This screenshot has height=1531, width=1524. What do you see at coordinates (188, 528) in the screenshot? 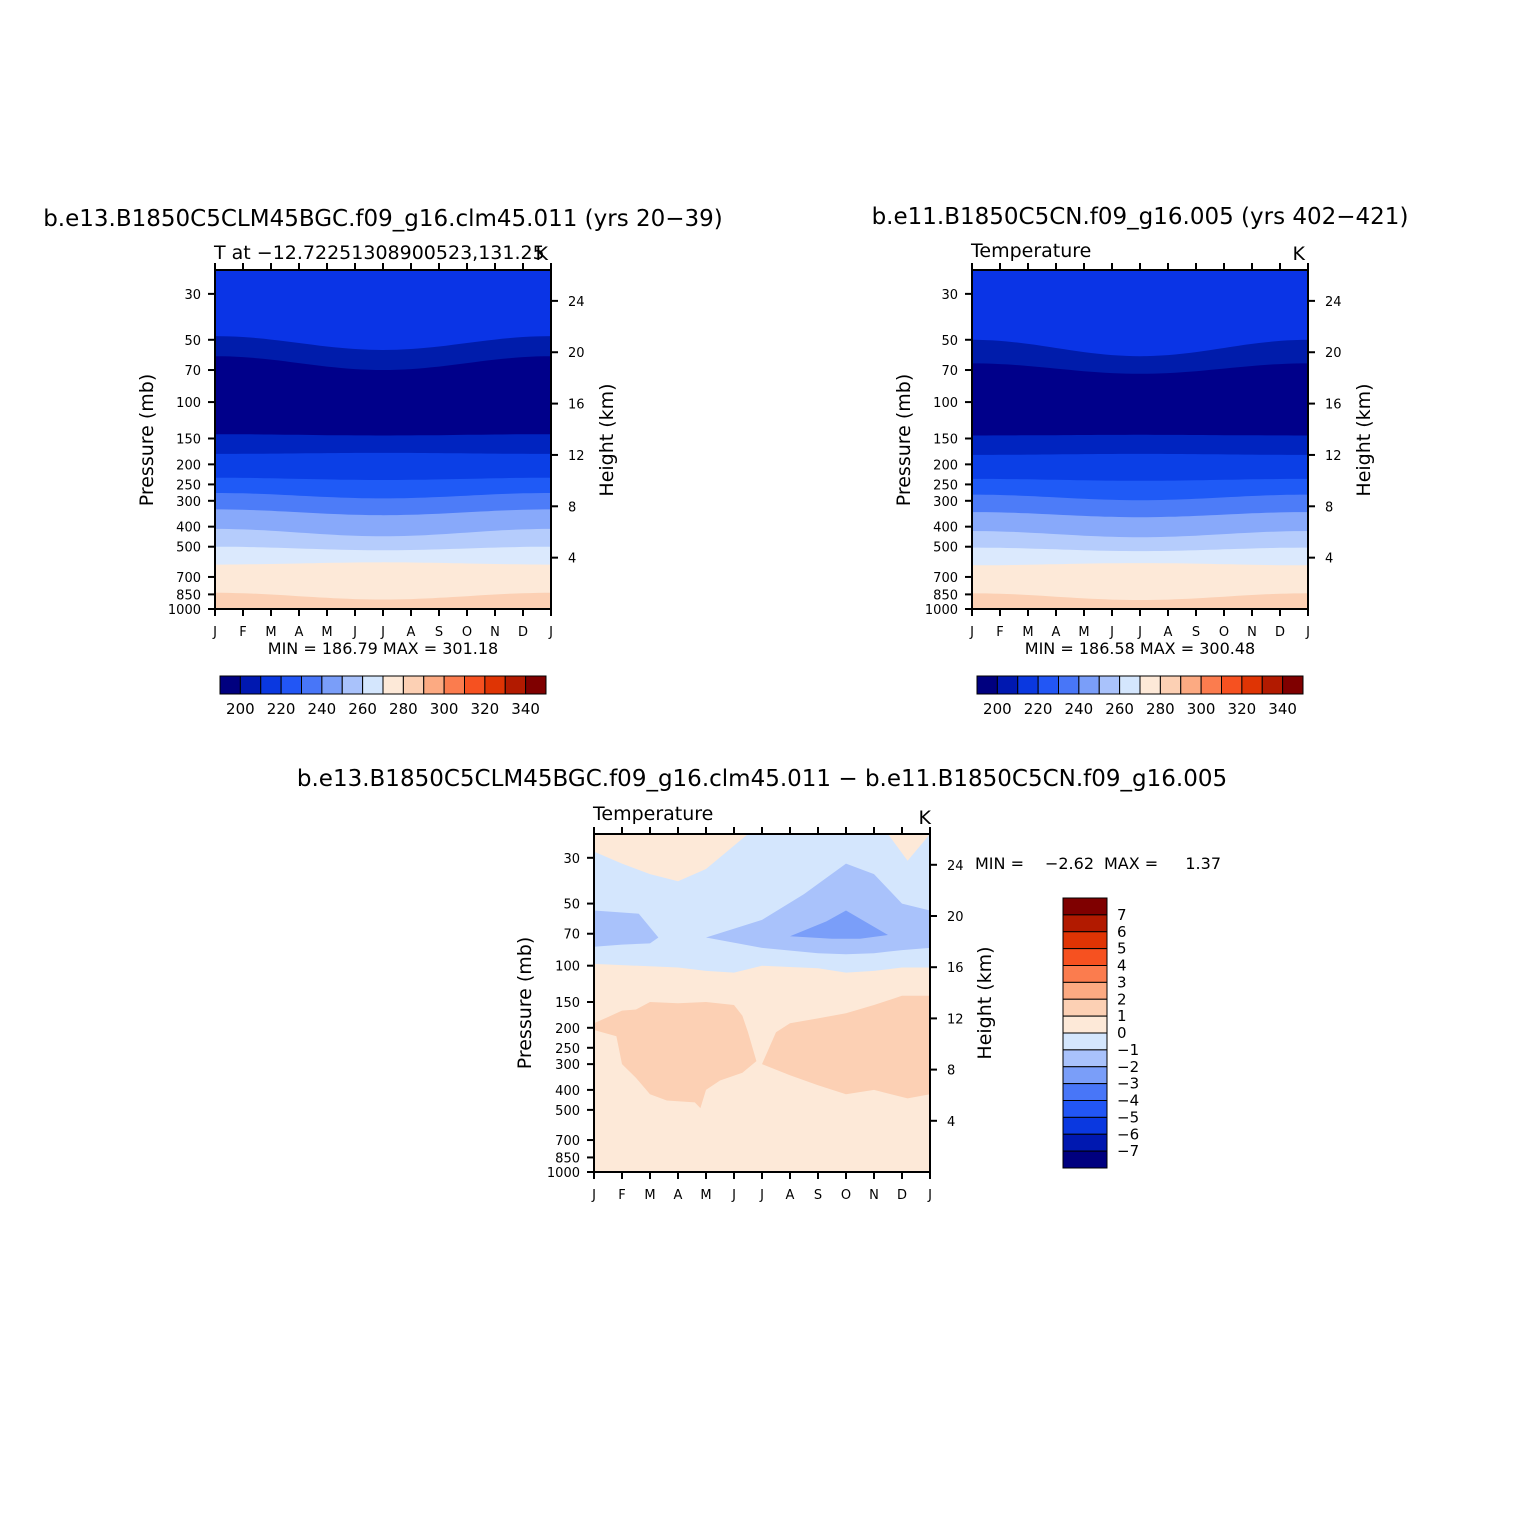
I see `panel-a-ytick-label: 400` at bounding box center [188, 528].